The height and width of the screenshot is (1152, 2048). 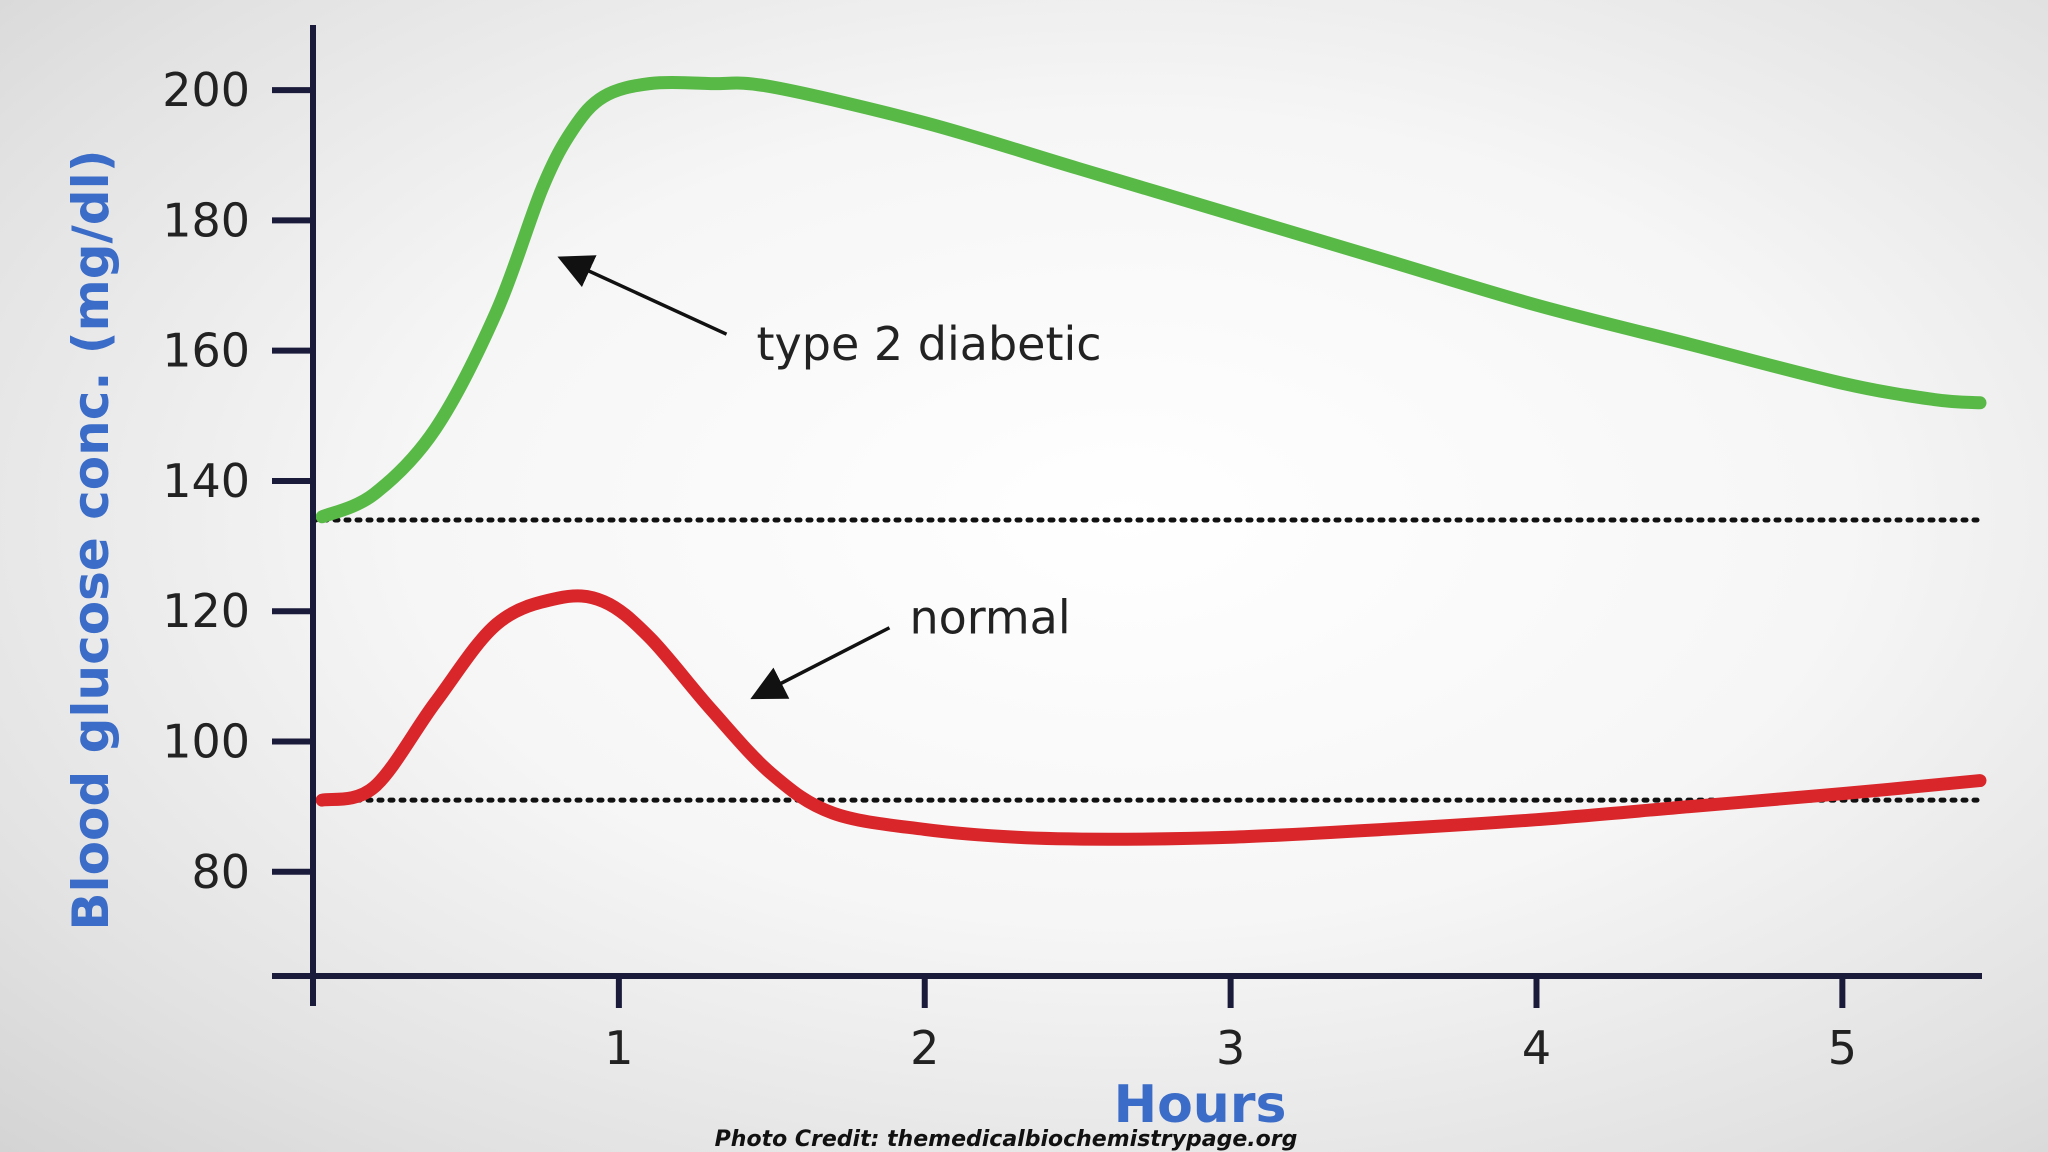 I want to click on y-tick-label: 80, so click(x=220, y=872).